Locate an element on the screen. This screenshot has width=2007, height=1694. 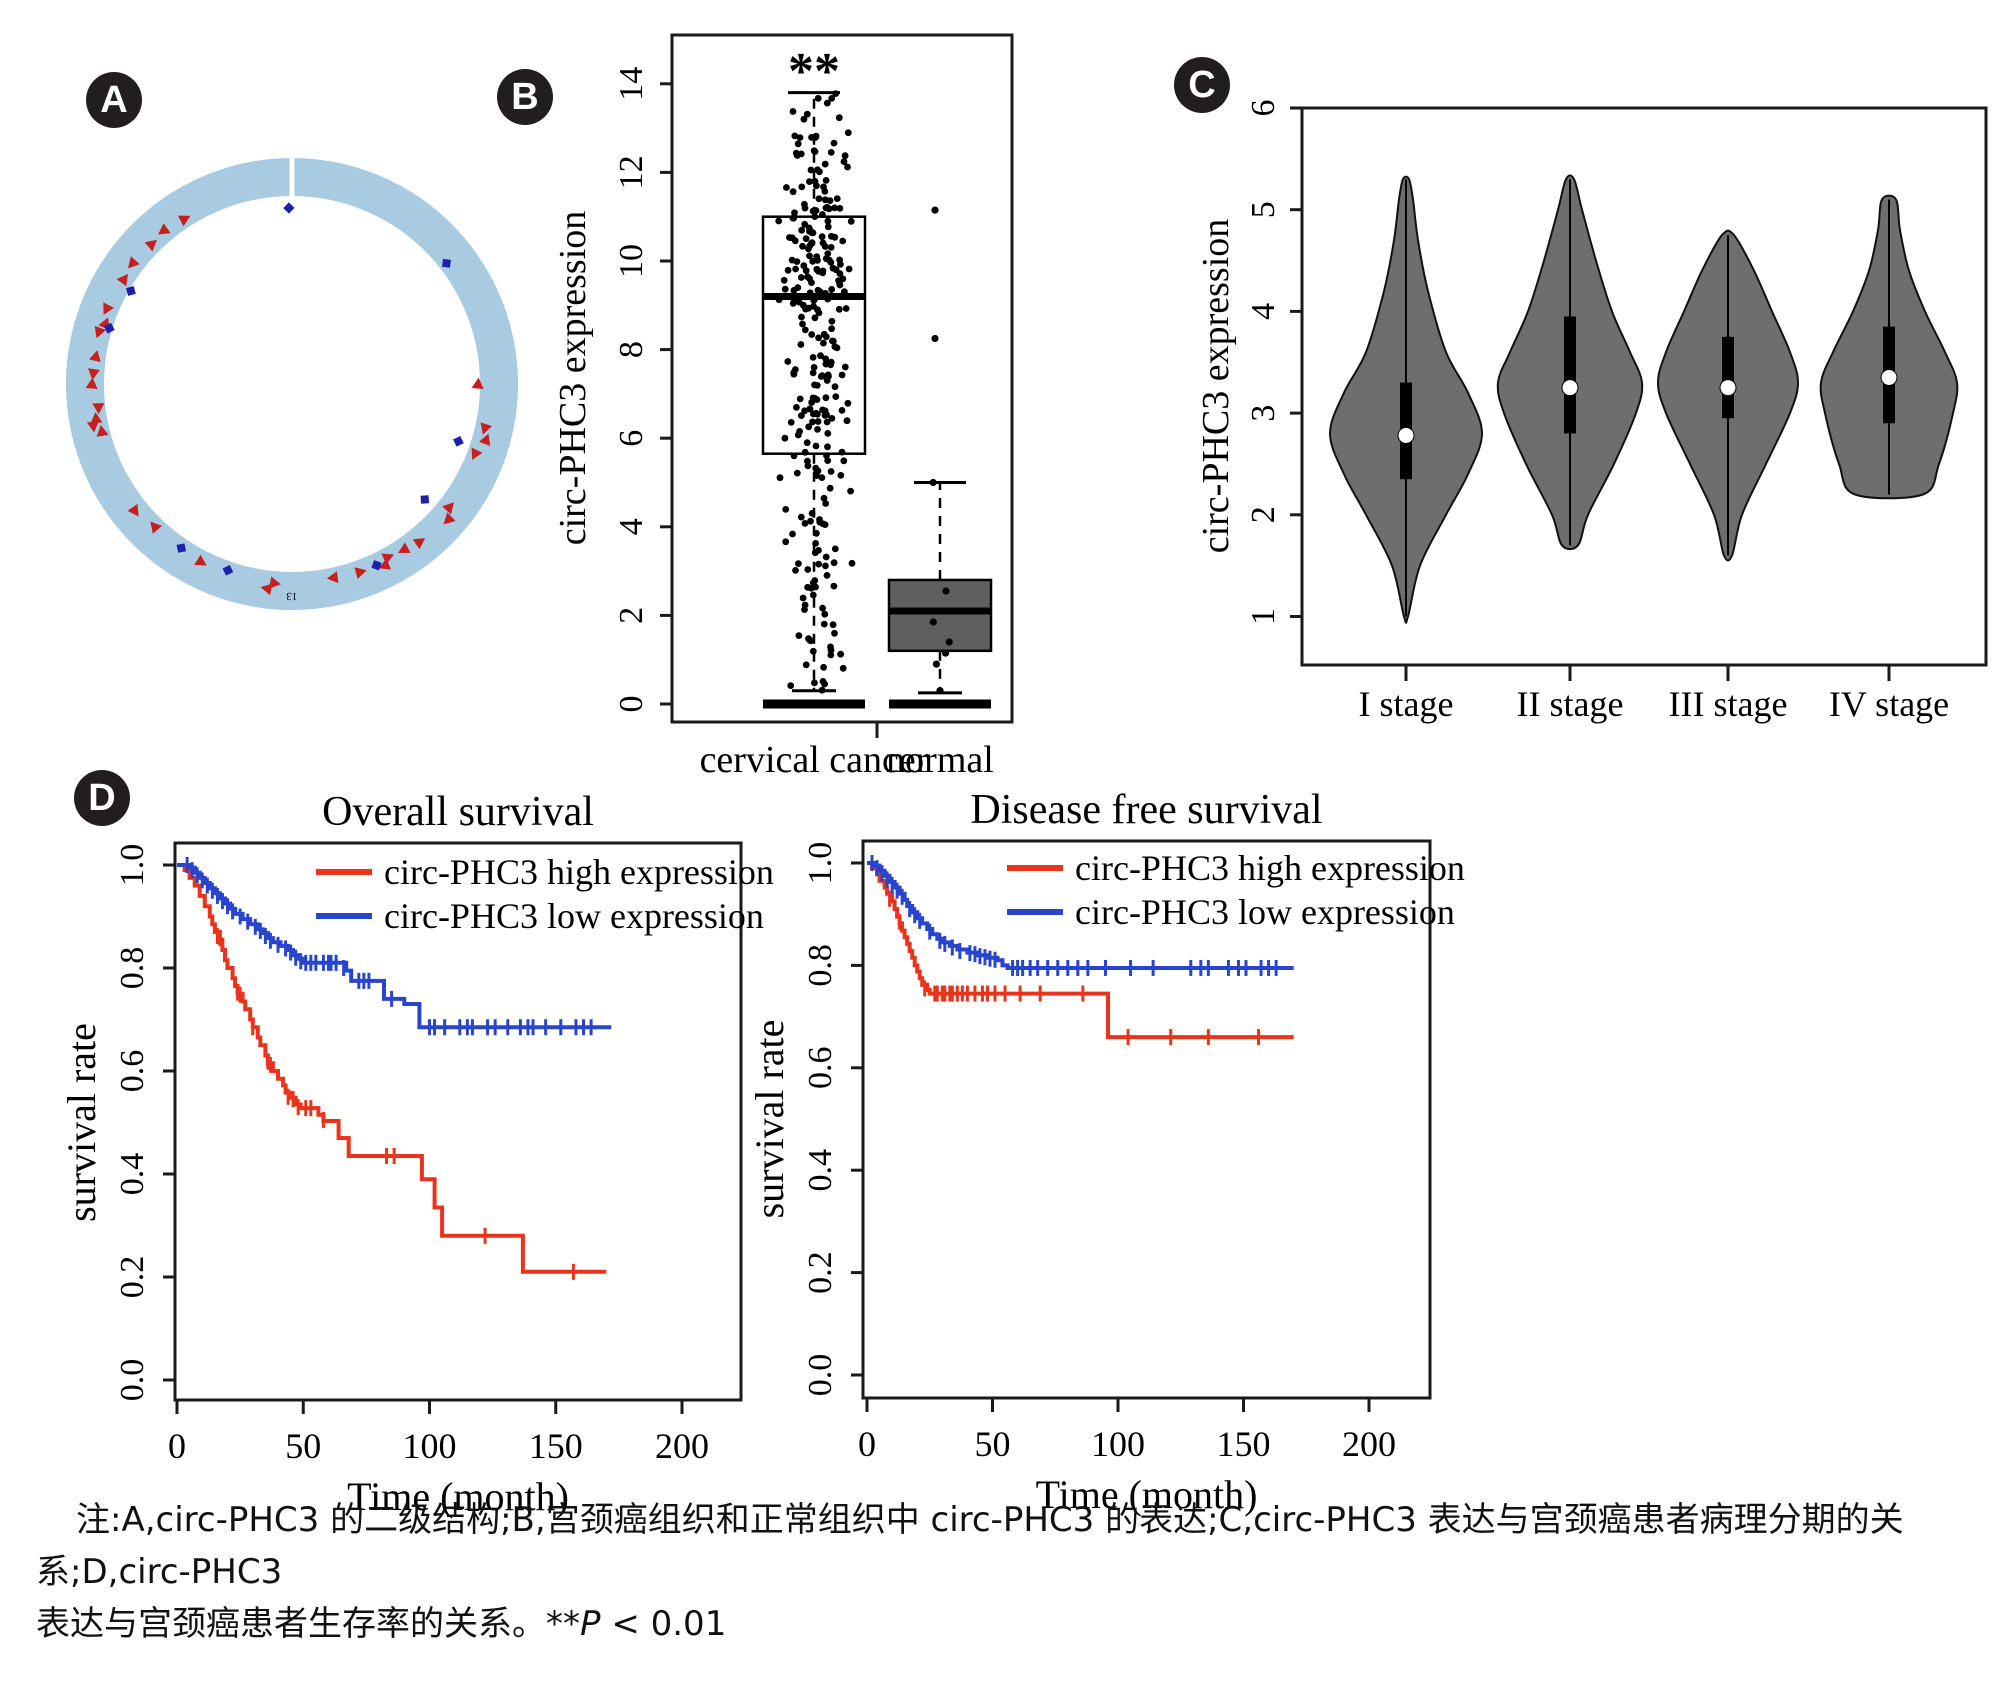
significance-stars: ** is located at coordinates (814, 71).